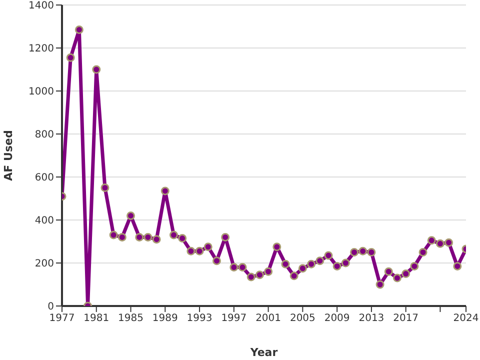 The height and width of the screenshot is (360, 480). What do you see at coordinates (44, 135) in the screenshot?
I see `y-tick-label: 800` at bounding box center [44, 135].